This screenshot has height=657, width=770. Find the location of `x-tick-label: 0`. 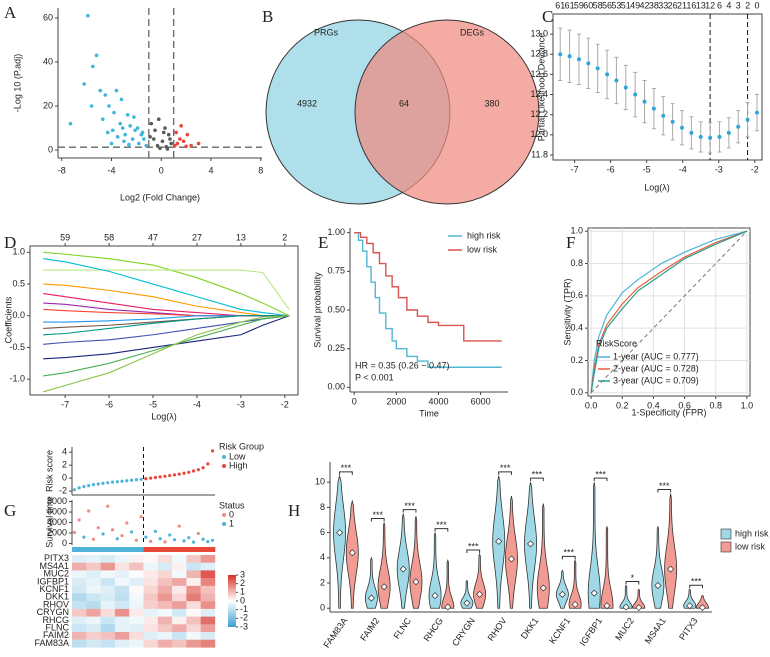

x-tick-label: 0 is located at coordinates (354, 401).